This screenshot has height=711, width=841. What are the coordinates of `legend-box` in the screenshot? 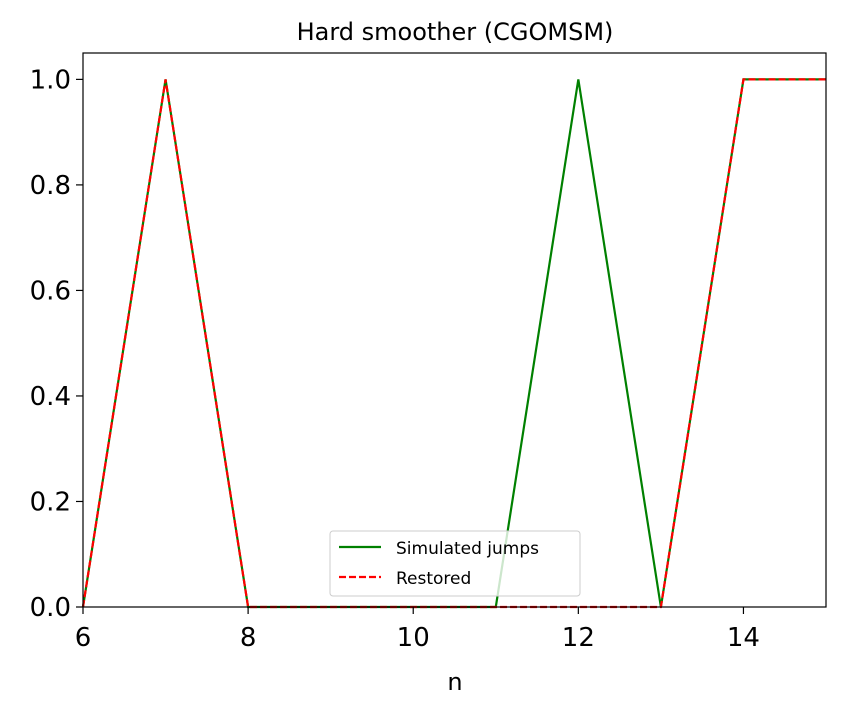 It's located at (455, 563).